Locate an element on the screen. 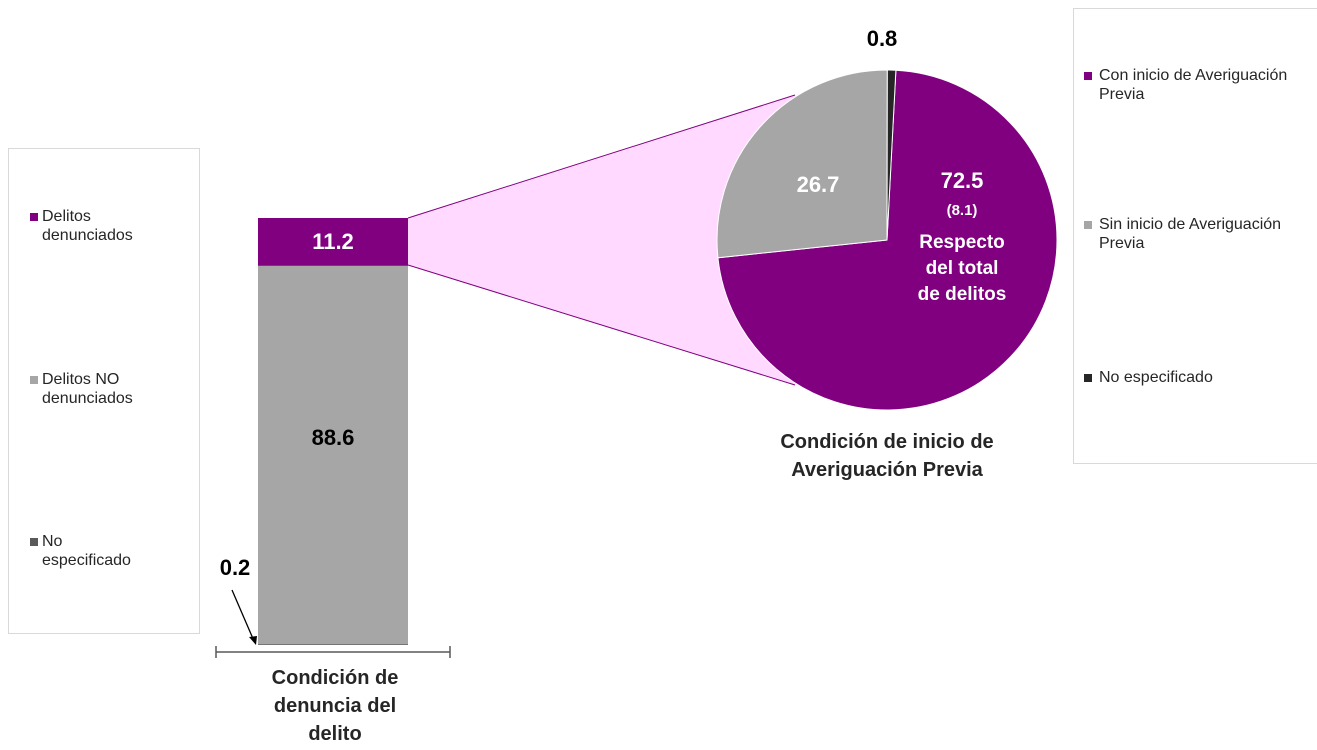  data-label: 72.5 is located at coordinates (962, 180).